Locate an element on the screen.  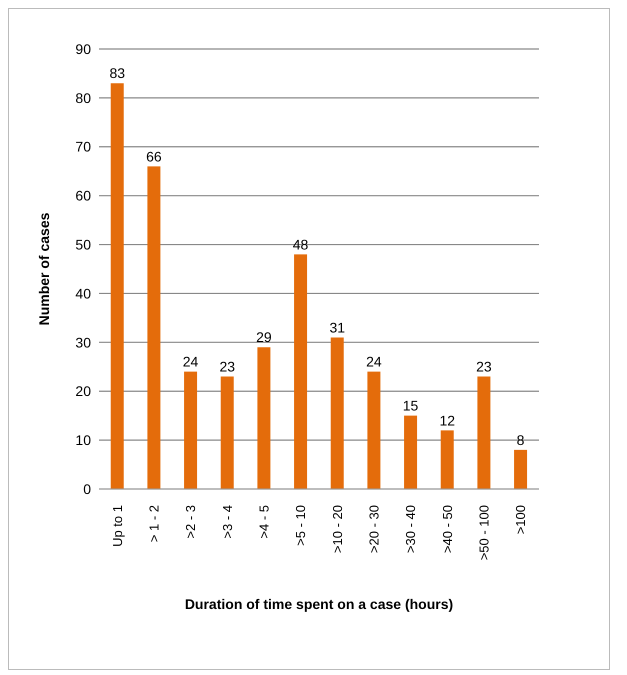
y-tick-label: 0 is located at coordinates (87, 488).